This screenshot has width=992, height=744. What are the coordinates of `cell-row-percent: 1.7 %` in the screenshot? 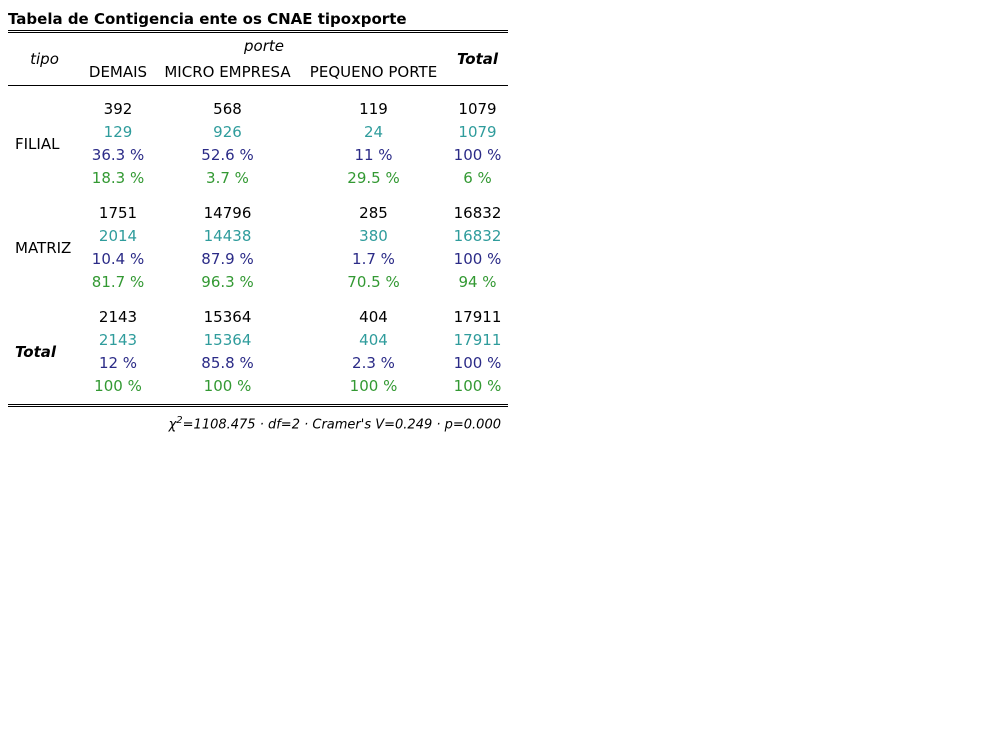 It's located at (373, 259).